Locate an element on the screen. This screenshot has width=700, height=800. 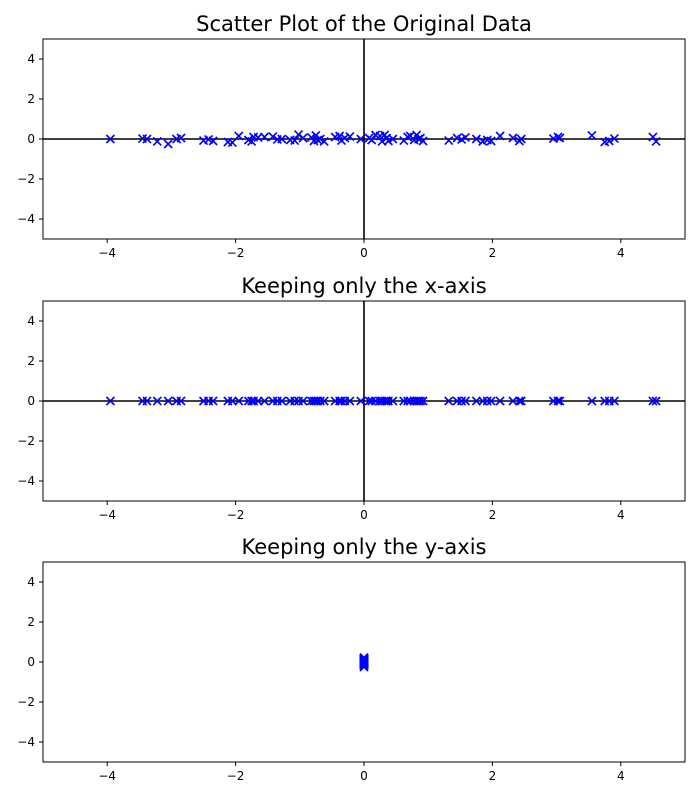
plot-title: Scatter Plot of the Original Data is located at coordinates (364, 24).